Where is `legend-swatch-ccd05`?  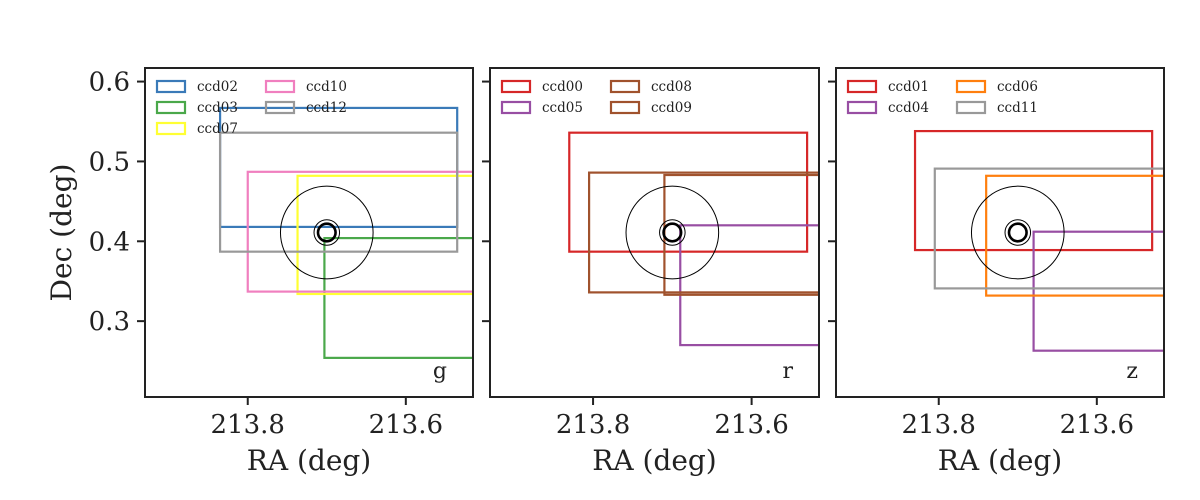
legend-swatch-ccd05 is located at coordinates (516, 107).